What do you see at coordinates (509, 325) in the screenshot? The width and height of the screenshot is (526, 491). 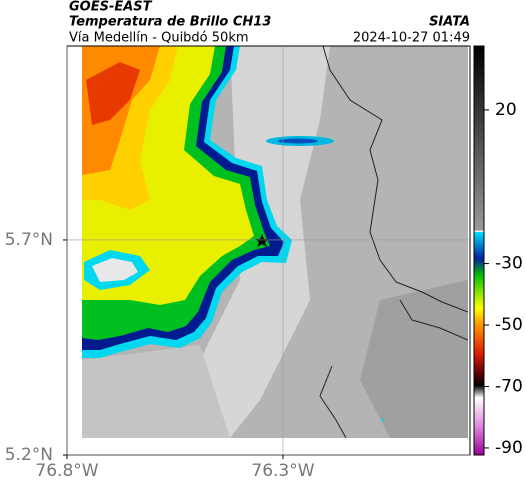 I see `colorbar-tick-label: -50` at bounding box center [509, 325].